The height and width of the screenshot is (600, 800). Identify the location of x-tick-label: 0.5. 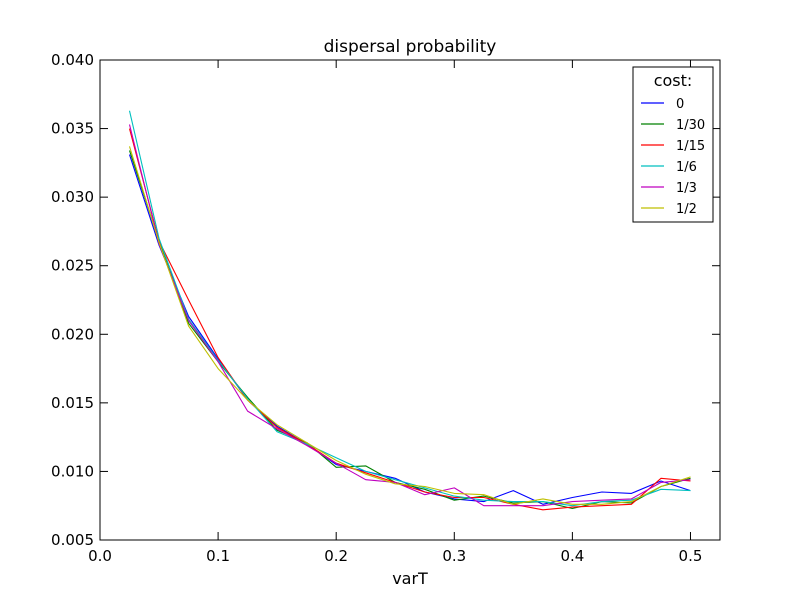
(691, 556).